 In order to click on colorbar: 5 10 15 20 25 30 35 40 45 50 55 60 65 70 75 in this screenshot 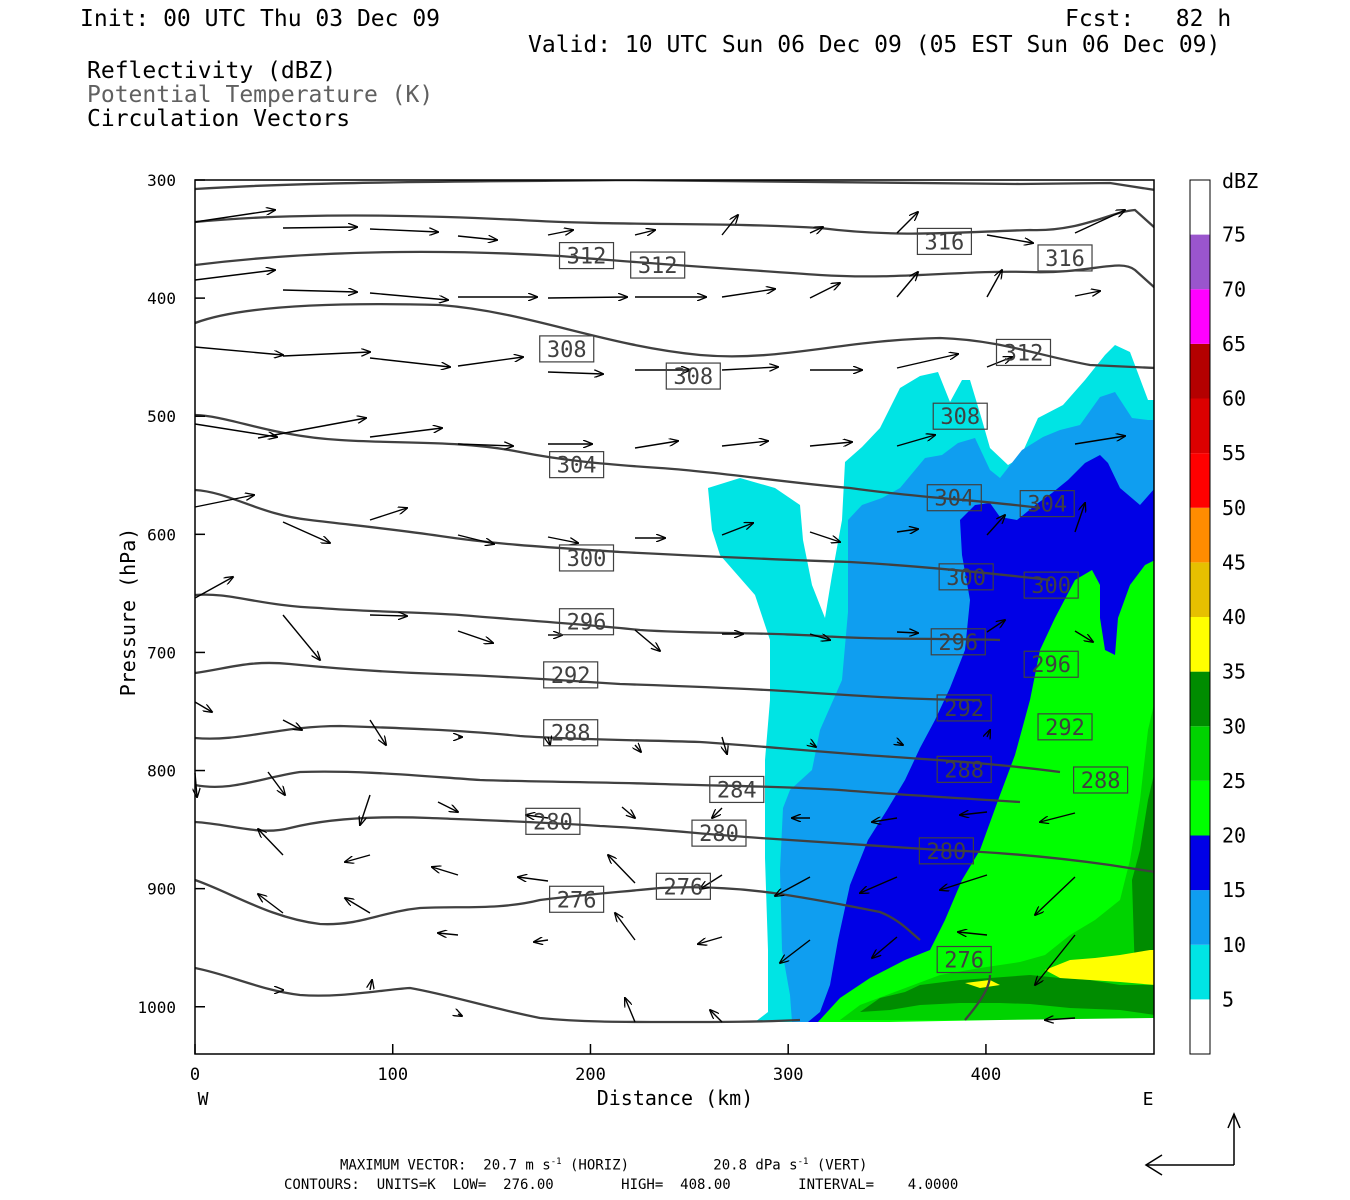, I will do `click(1217, 617)`.